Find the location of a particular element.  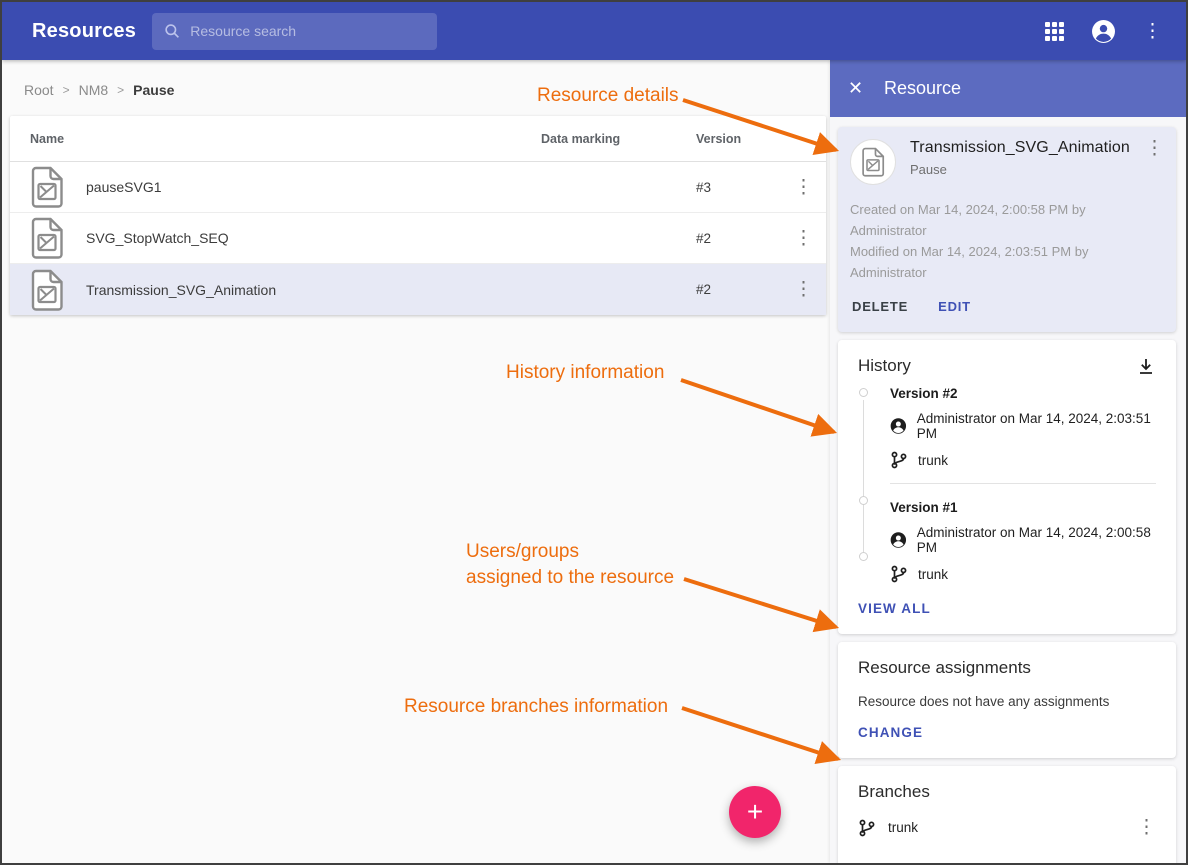

resource-name-cell: SVG_StopWatch_SEQ is located at coordinates (157, 238).